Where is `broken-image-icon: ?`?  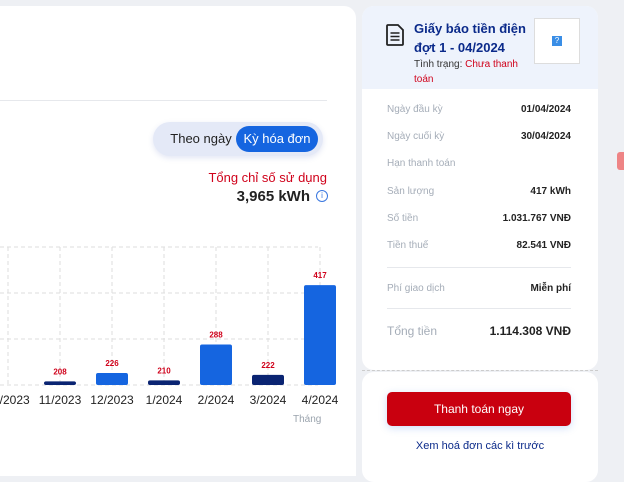 broken-image-icon: ? is located at coordinates (557, 41).